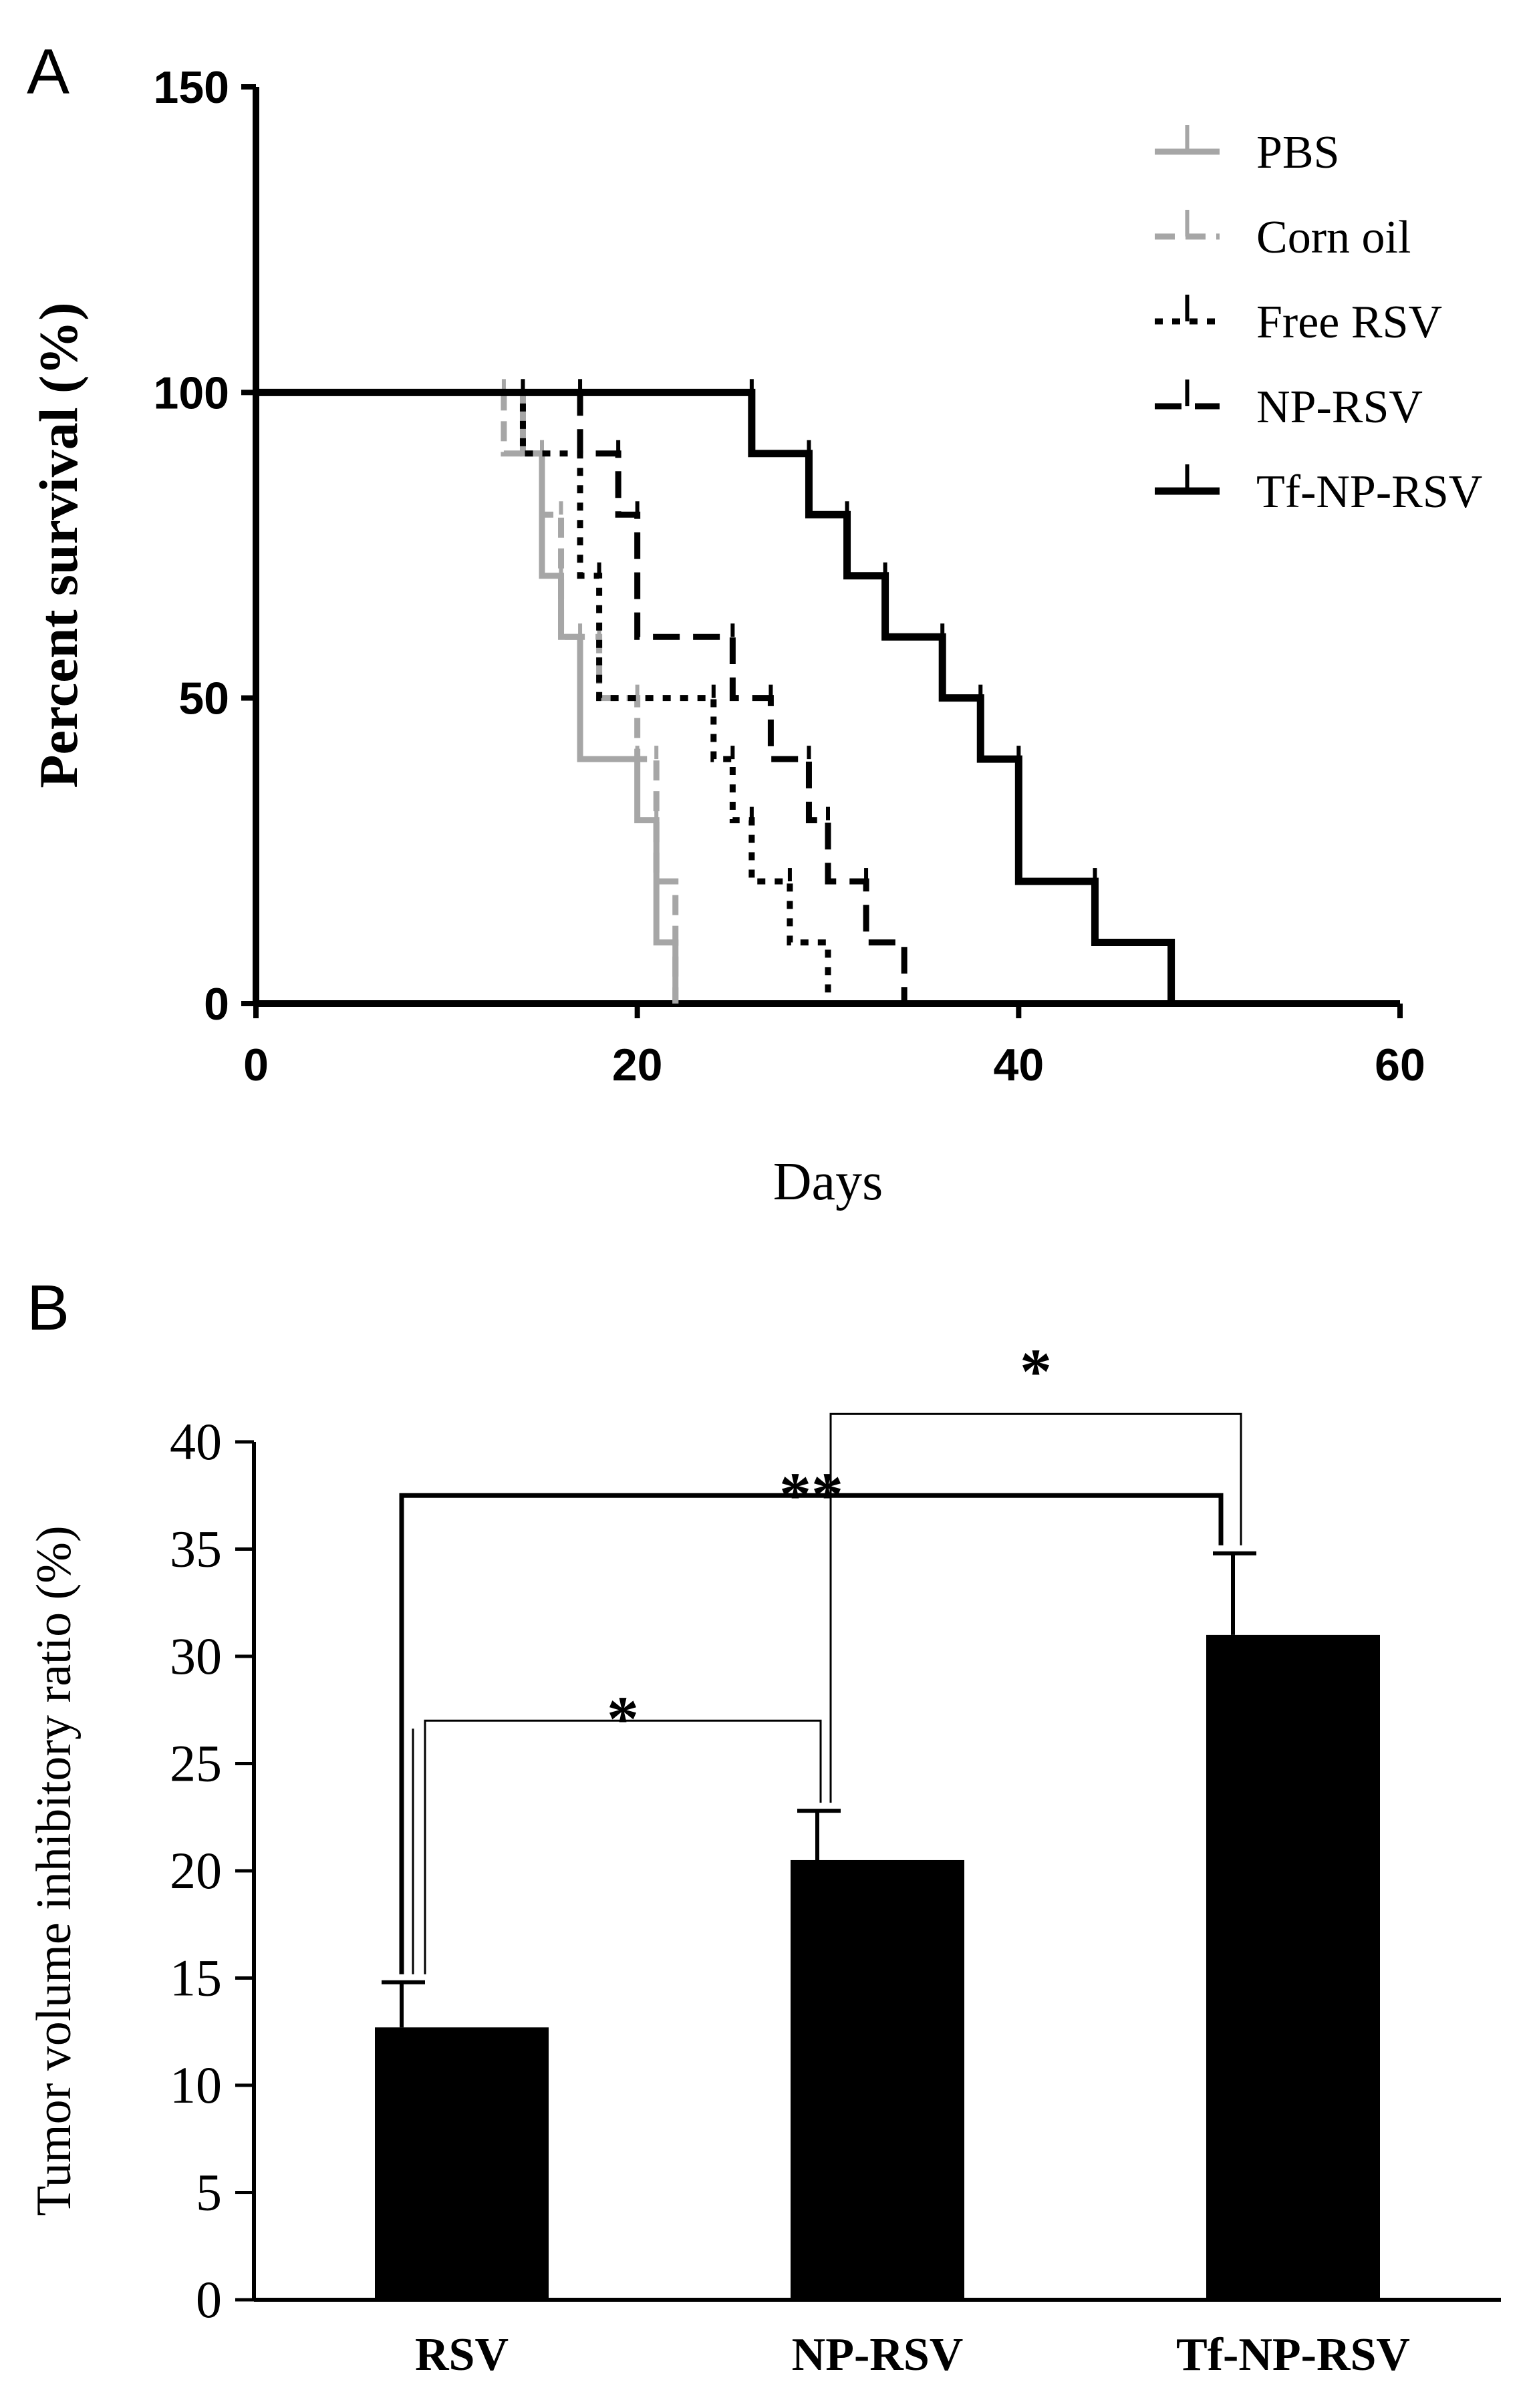 The height and width of the screenshot is (2408, 1531). What do you see at coordinates (196, 2085) in the screenshot?
I see `panel-b-y-tick-label: 10` at bounding box center [196, 2085].